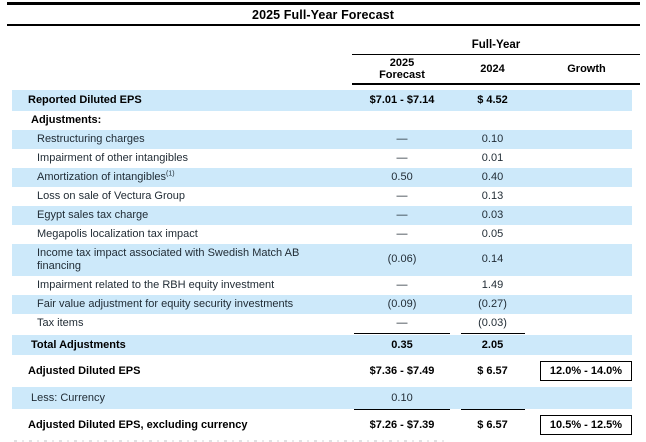 This screenshot has width=646, height=442. Describe the element at coordinates (323, 25) in the screenshot. I see `title-underline-rule` at that location.